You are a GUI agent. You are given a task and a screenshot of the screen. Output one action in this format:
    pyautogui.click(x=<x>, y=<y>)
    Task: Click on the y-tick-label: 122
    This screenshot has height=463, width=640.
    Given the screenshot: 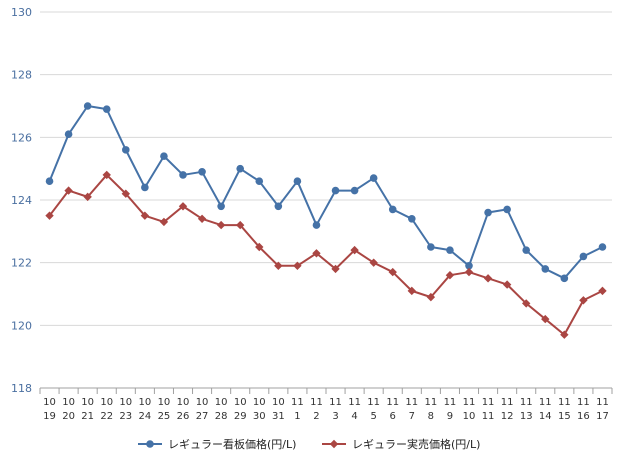 What is the action you would take?
    pyautogui.click(x=21, y=263)
    